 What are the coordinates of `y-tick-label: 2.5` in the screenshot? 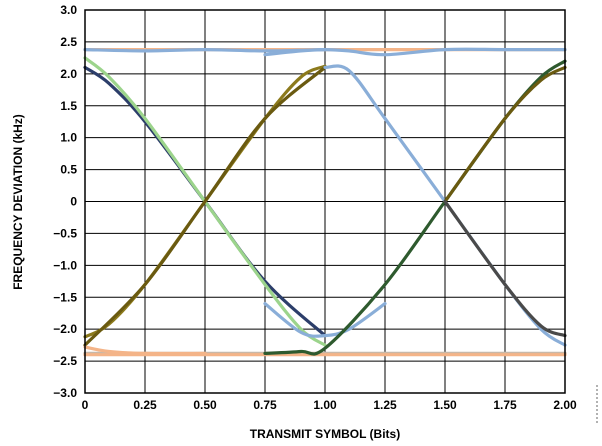 It's located at (68, 42).